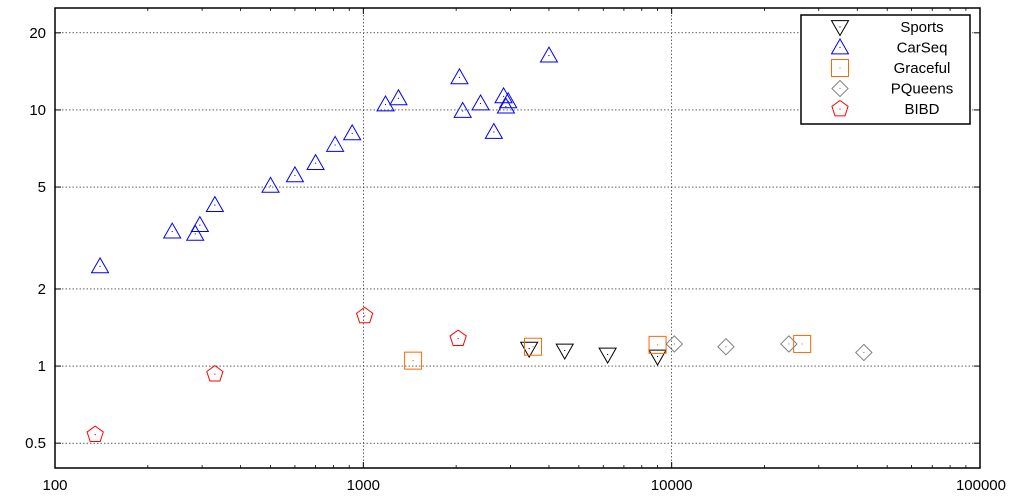  Describe the element at coordinates (37, 33) in the screenshot. I see `y-tick-label: 20` at that location.